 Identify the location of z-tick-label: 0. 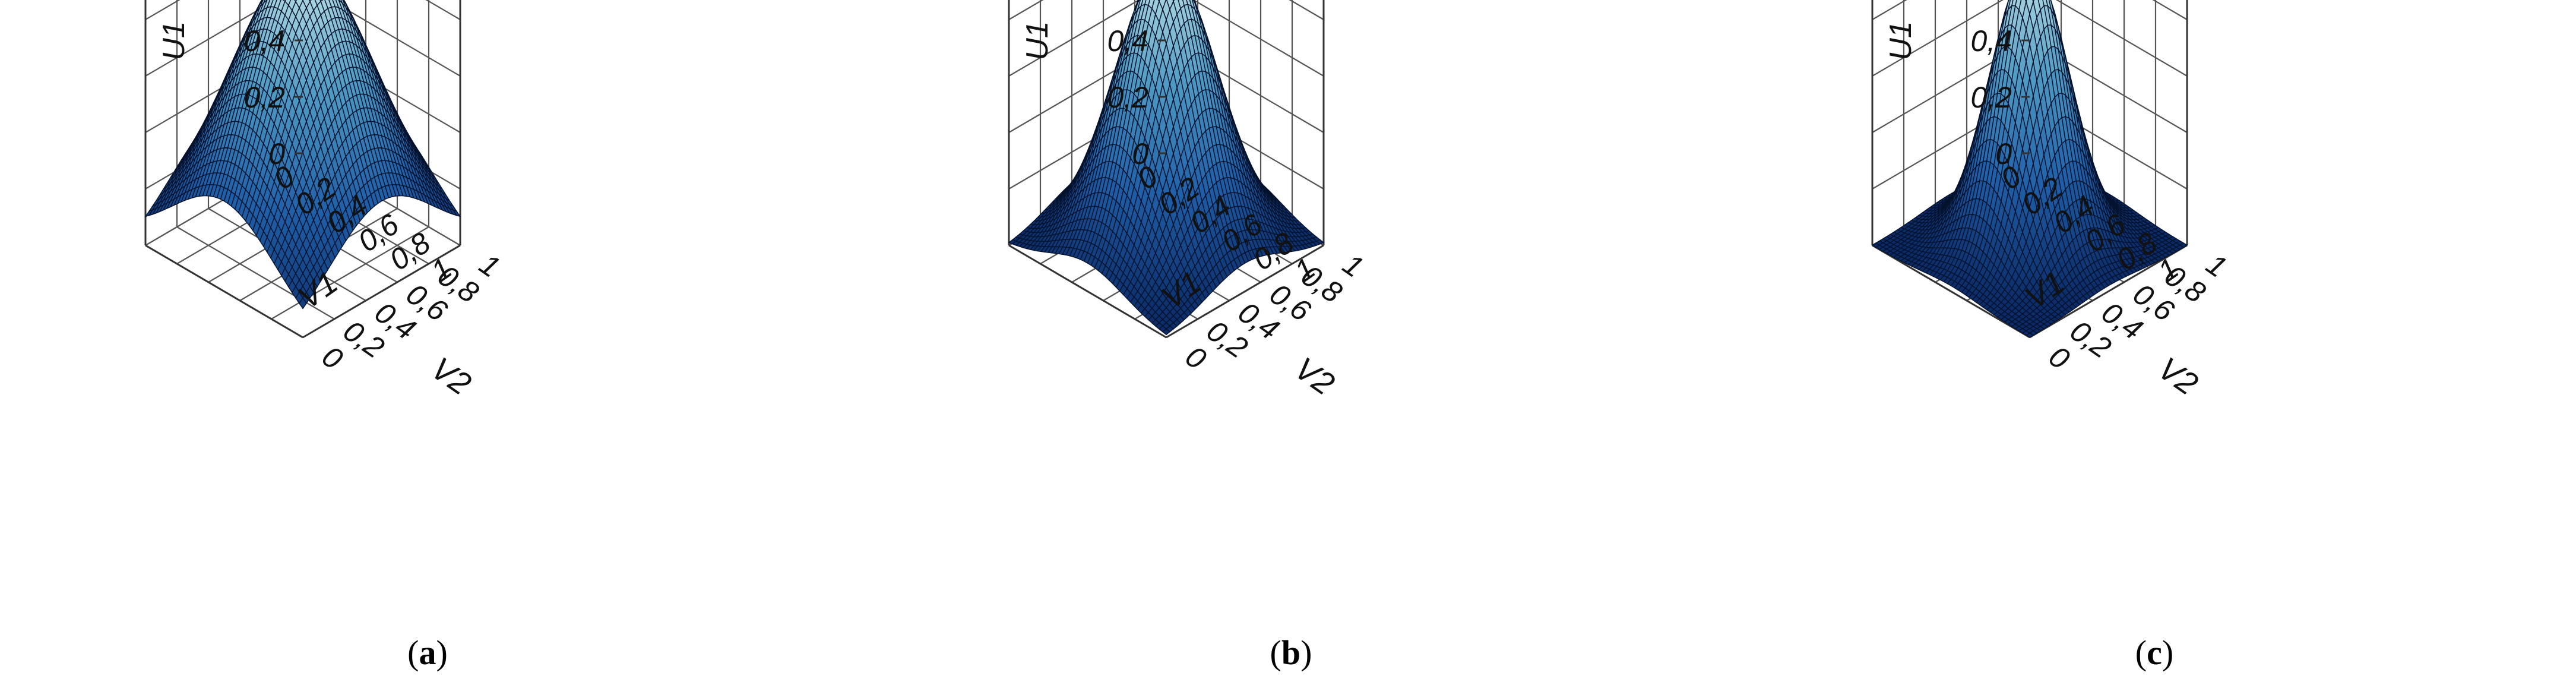
(276, 153).